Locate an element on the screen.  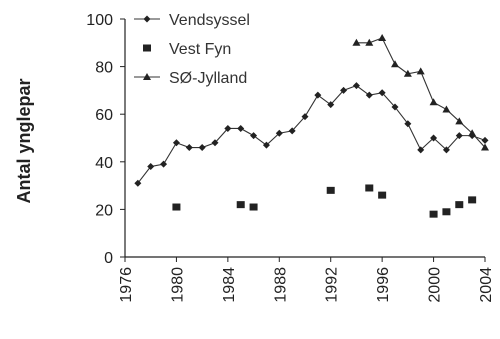
legend-item-s-jylland: SØ-Jylland is located at coordinates (190, 78).